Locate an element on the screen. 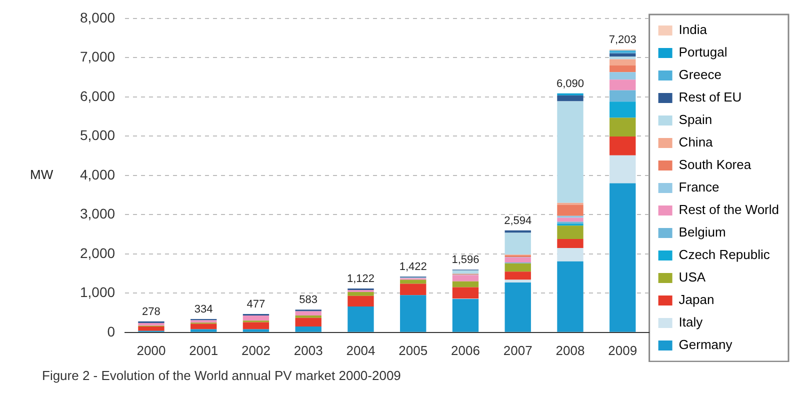 Image resolution: width=803 pixels, height=394 pixels. total-label: 477 is located at coordinates (256, 304).